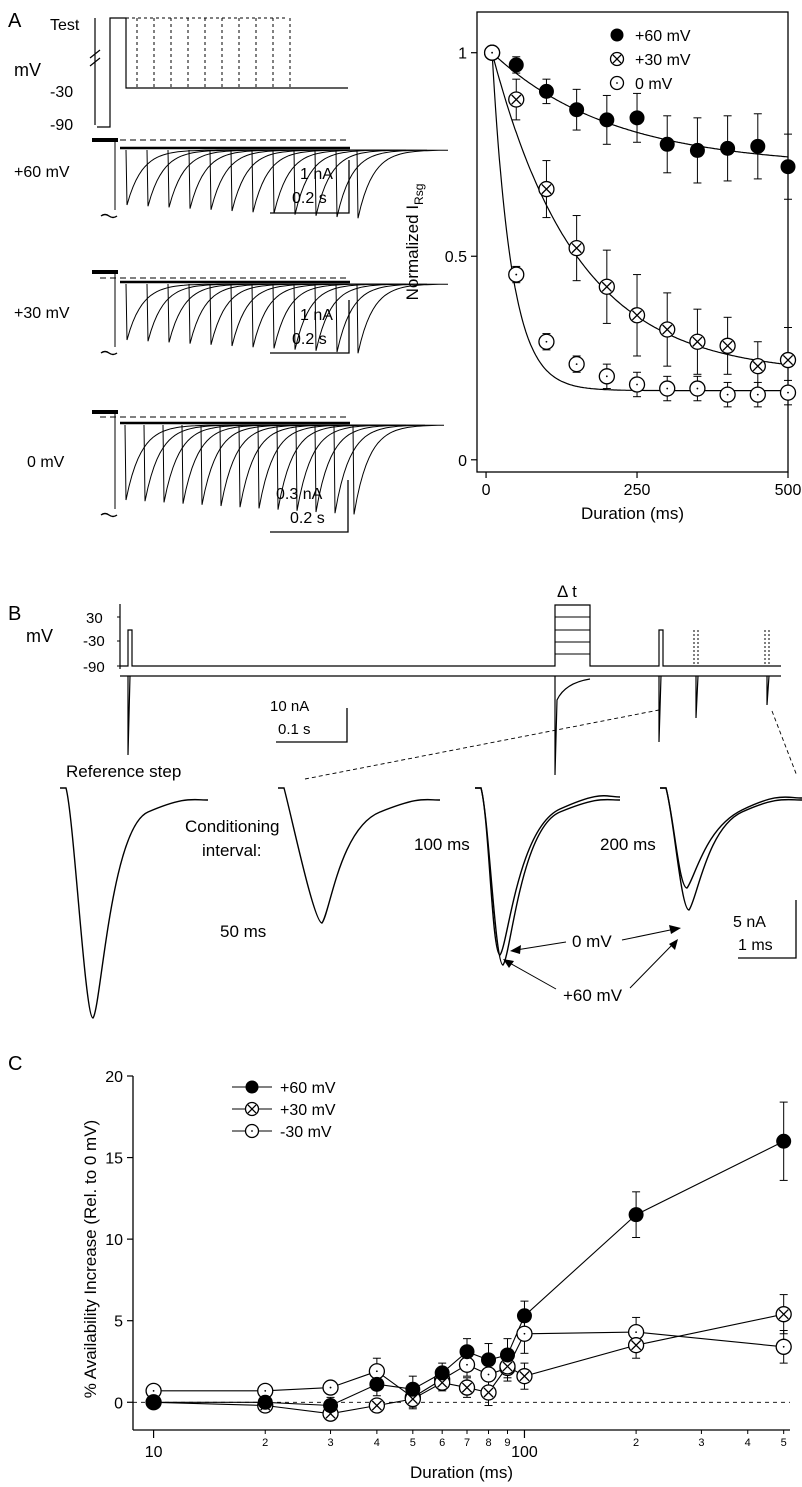 The image size is (802, 1487). What do you see at coordinates (486, 490) in the screenshot?
I see `chart-a-x-tick-label: 0` at bounding box center [486, 490].